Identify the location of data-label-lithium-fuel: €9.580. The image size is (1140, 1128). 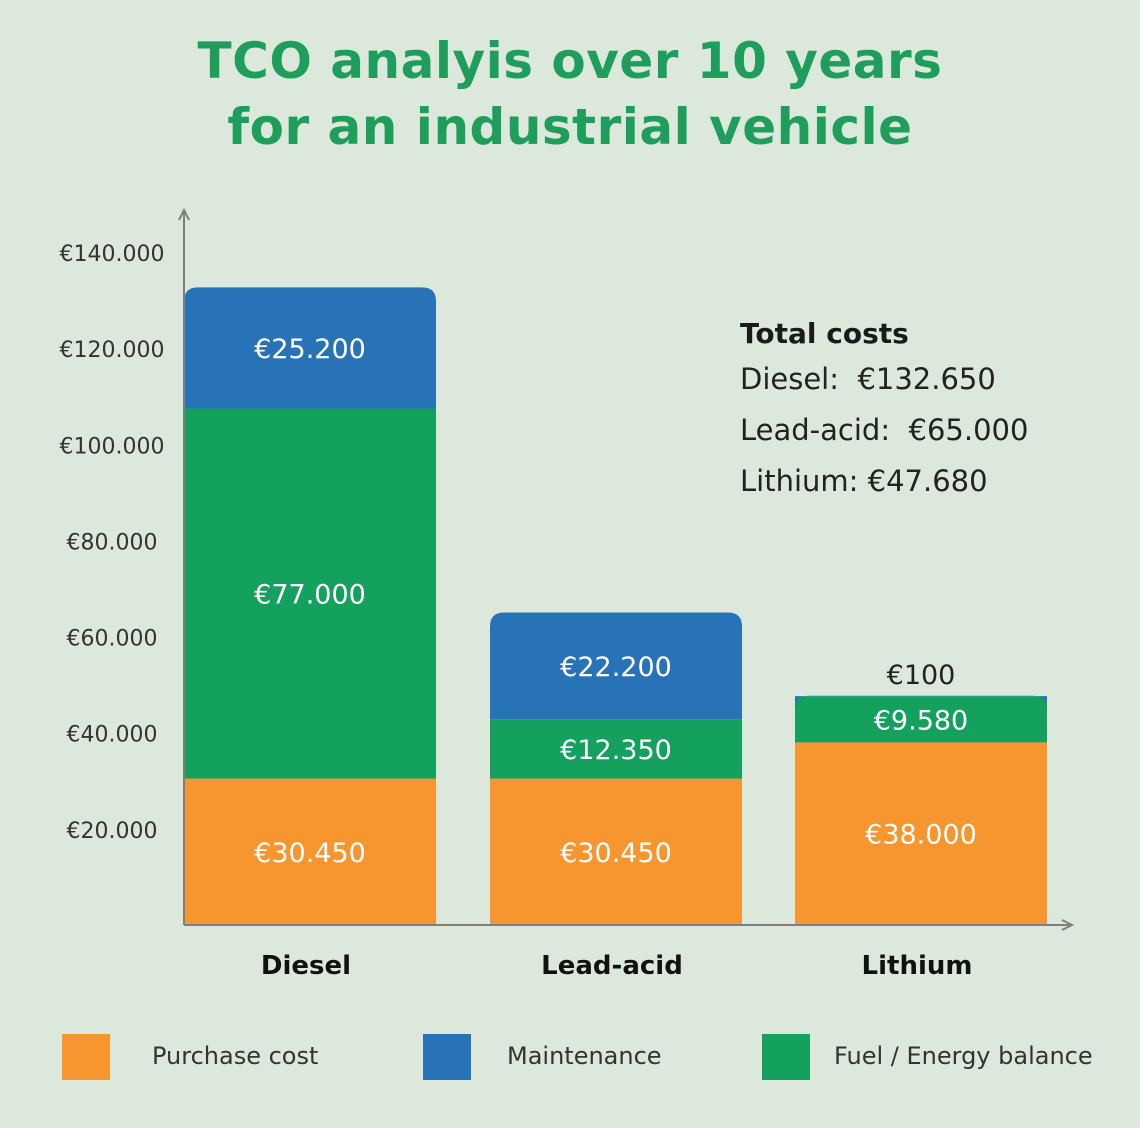
(921, 720).